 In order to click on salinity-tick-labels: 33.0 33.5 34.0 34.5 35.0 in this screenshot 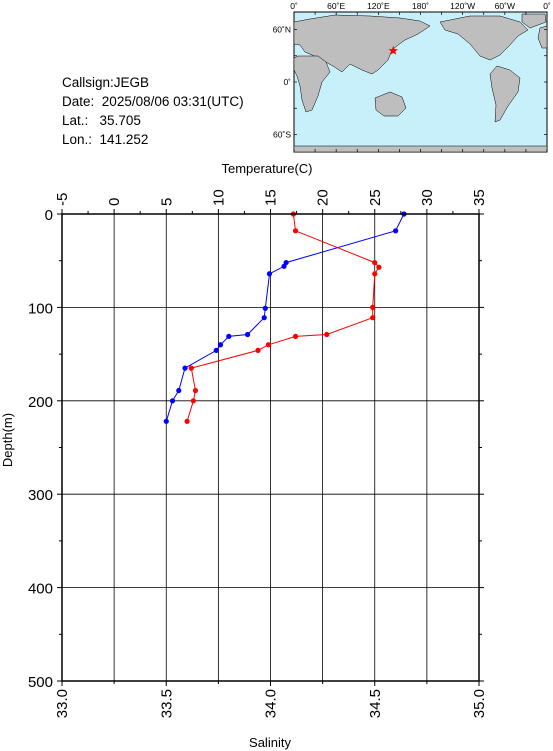, I will do `click(271, 703)`.